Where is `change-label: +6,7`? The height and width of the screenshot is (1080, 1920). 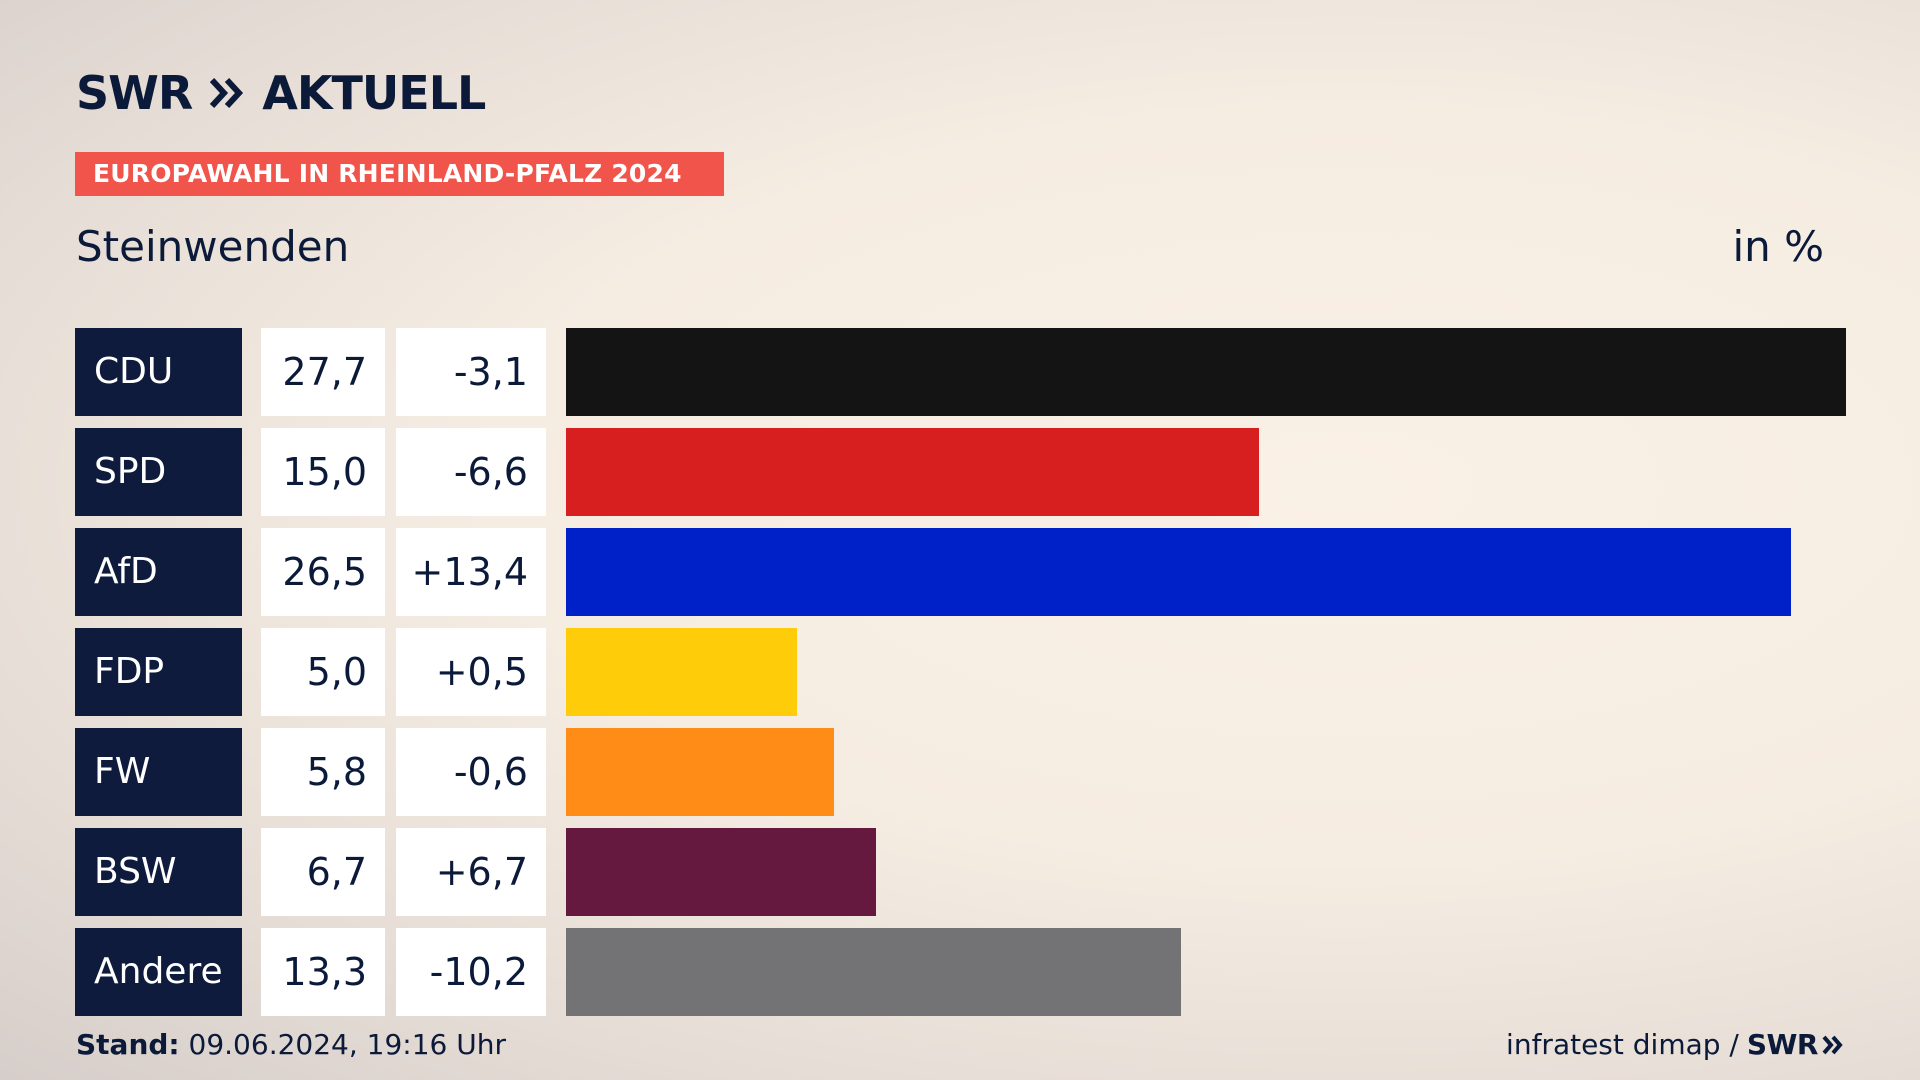 change-label: +6,7 is located at coordinates (471, 872).